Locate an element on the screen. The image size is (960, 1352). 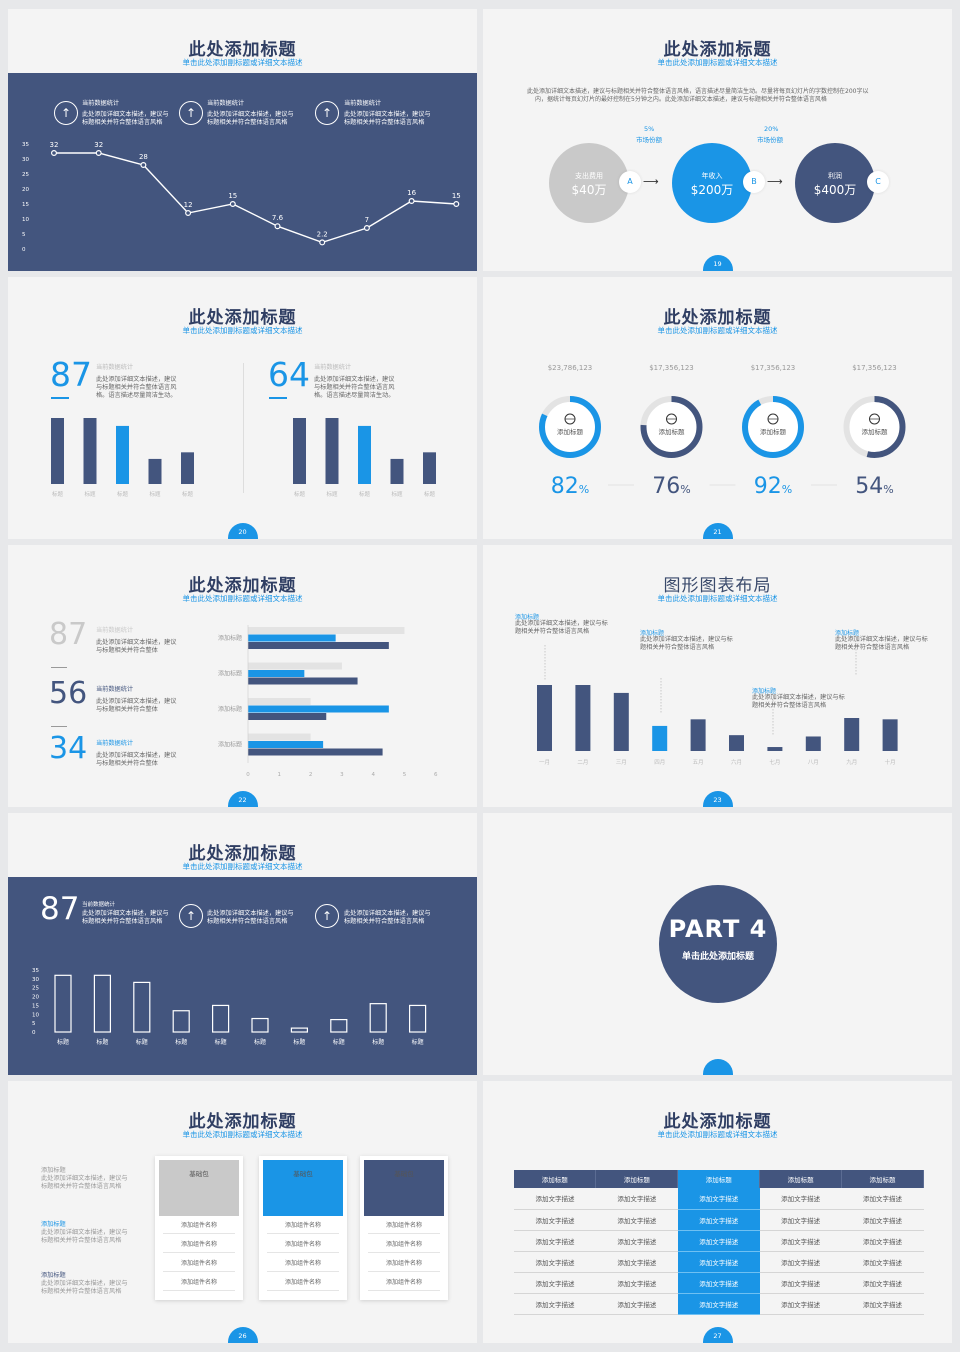
table-header: 添加标题 is located at coordinates (882, 1179).